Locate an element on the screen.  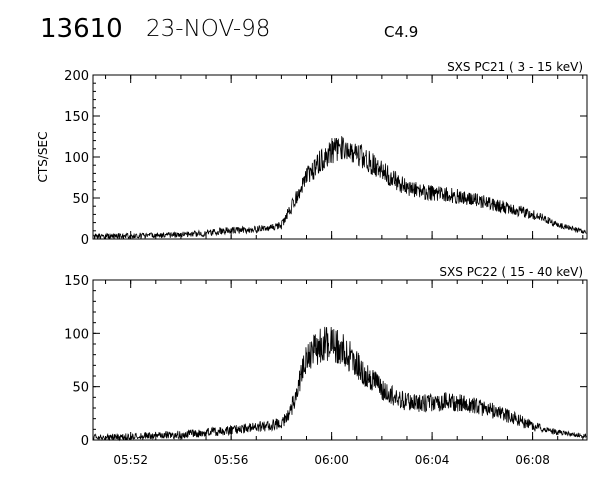
x-tick-label: 06:04 is located at coordinates (432, 460).